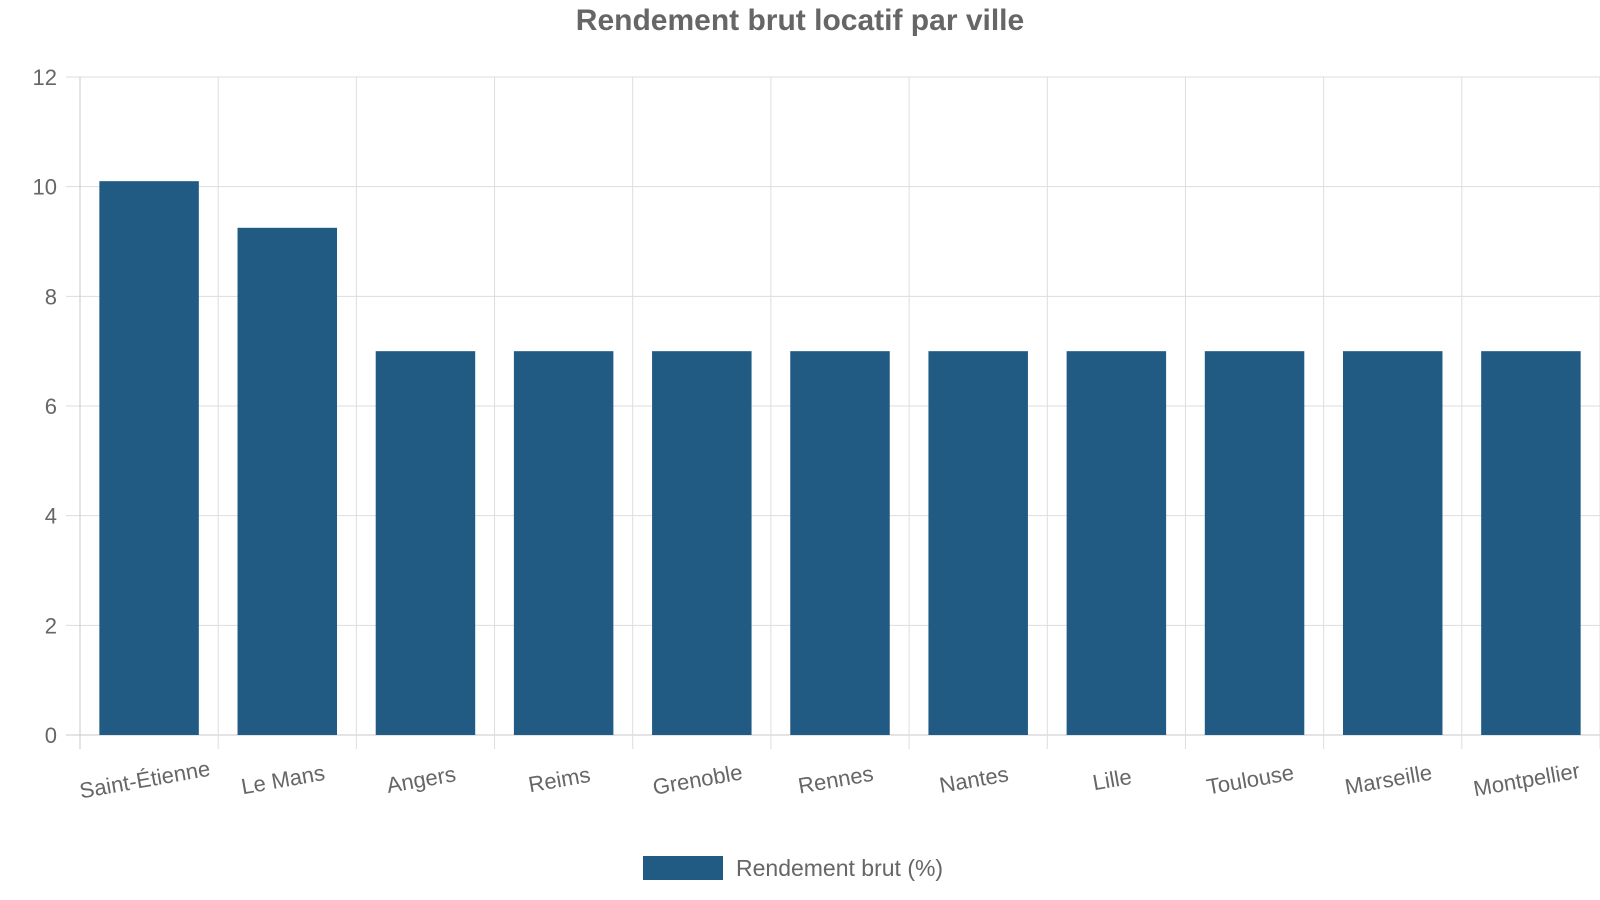  What do you see at coordinates (559, 779) in the screenshot?
I see `x-tick-label: Reims` at bounding box center [559, 779].